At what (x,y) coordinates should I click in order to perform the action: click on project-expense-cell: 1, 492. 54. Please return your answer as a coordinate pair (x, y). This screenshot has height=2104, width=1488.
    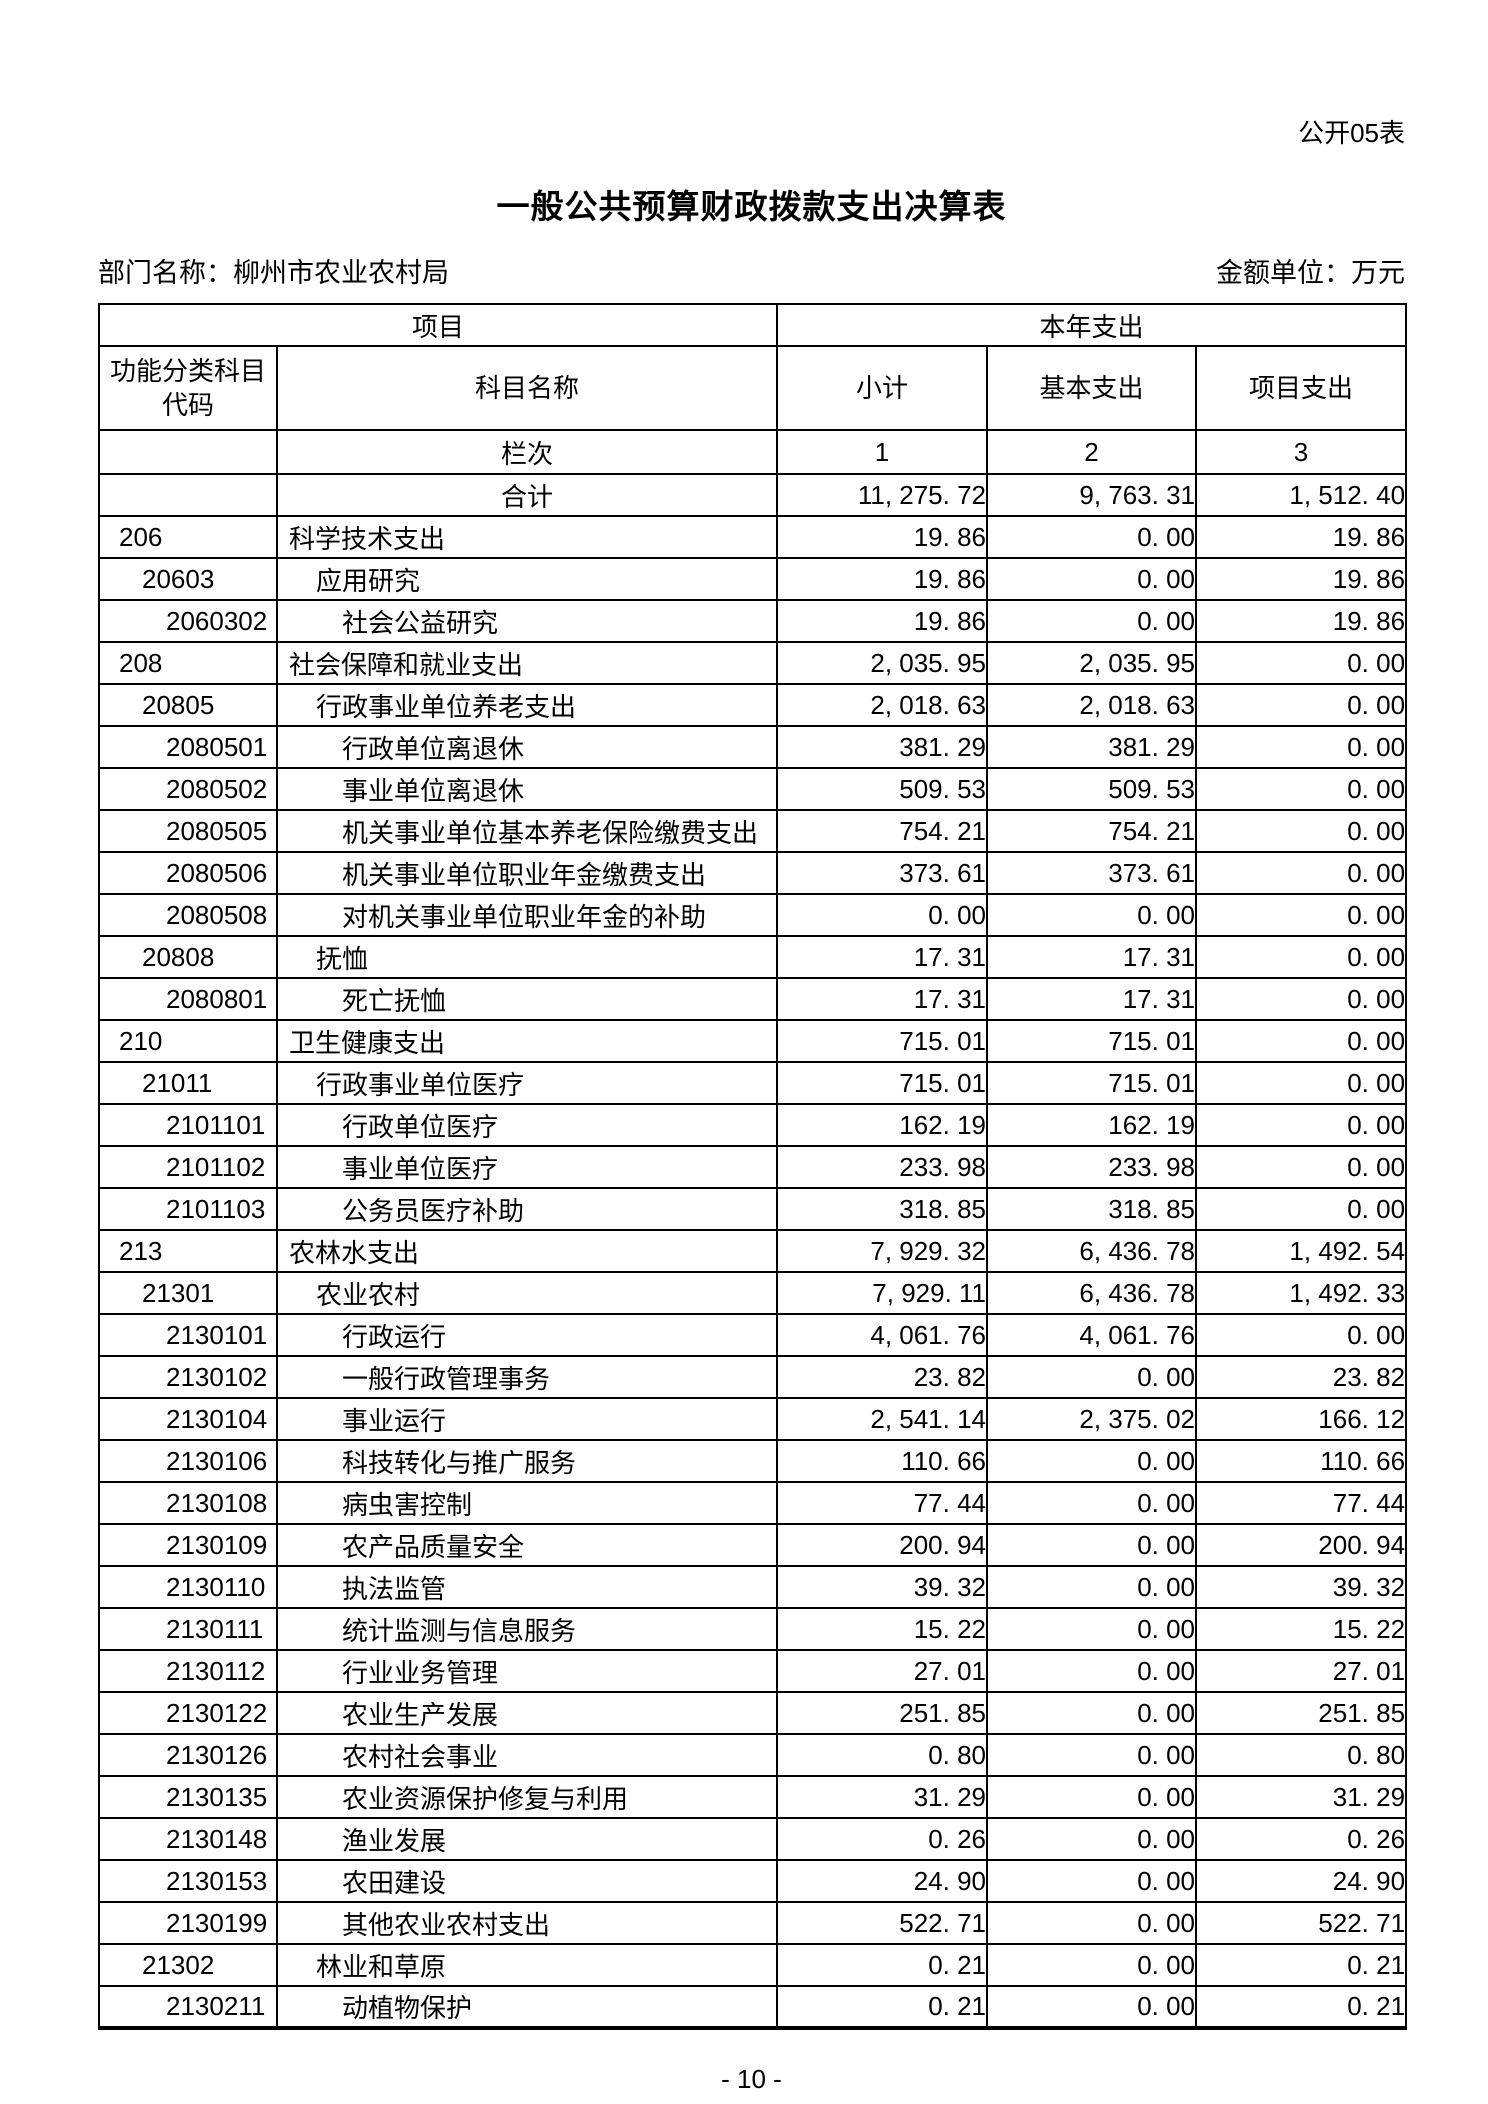
    Looking at the image, I should click on (1301, 1251).